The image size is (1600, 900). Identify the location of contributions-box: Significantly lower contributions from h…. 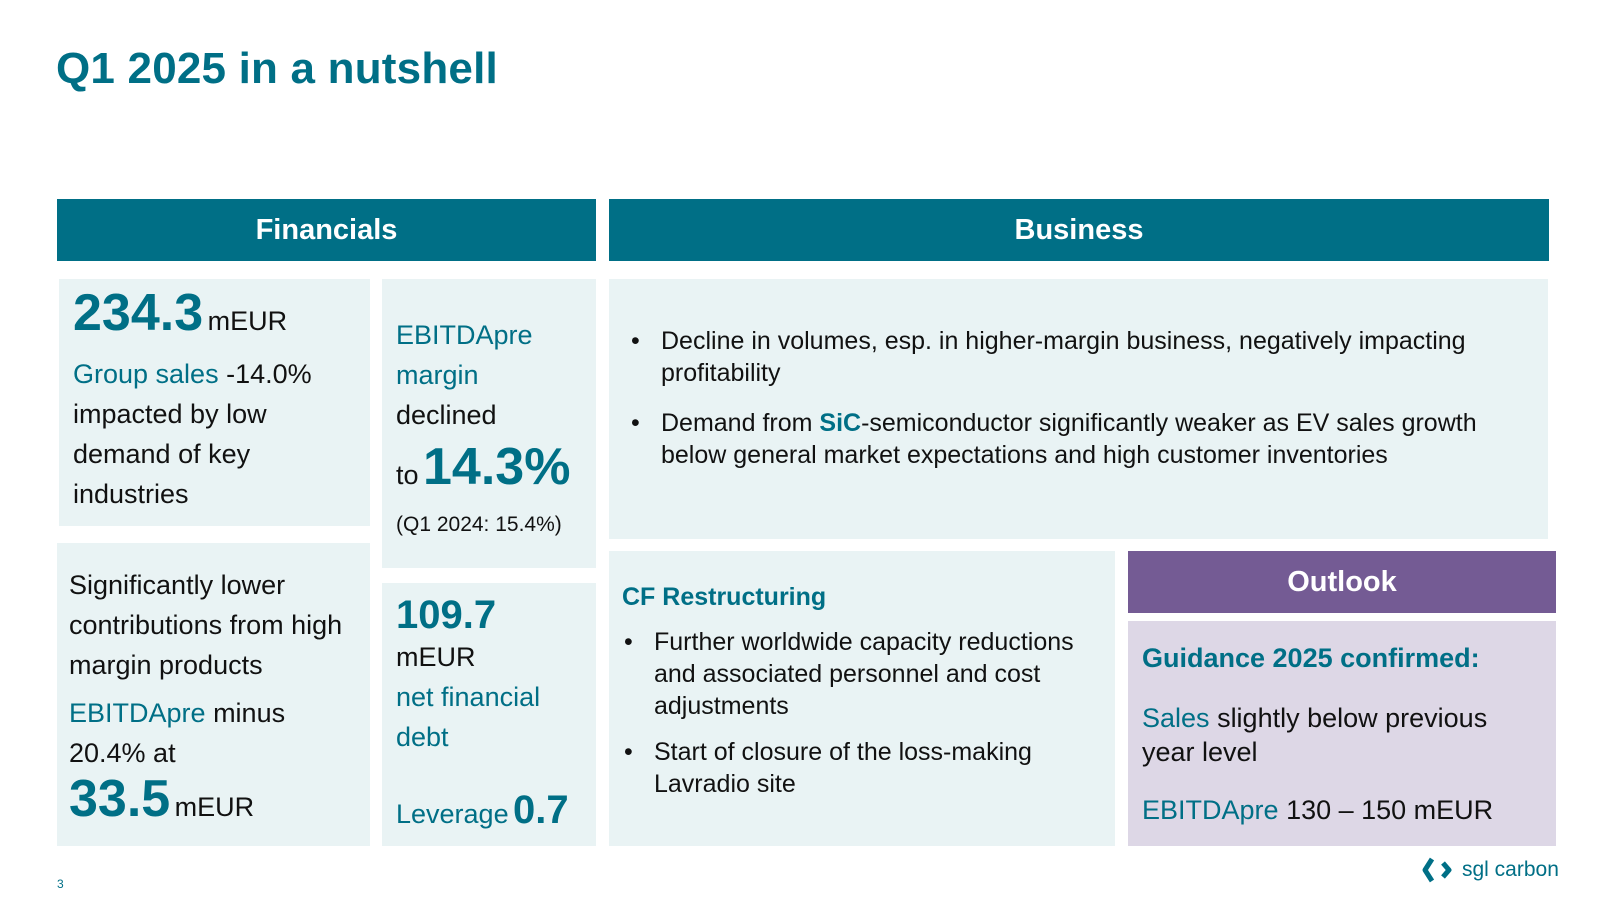
(213, 694).